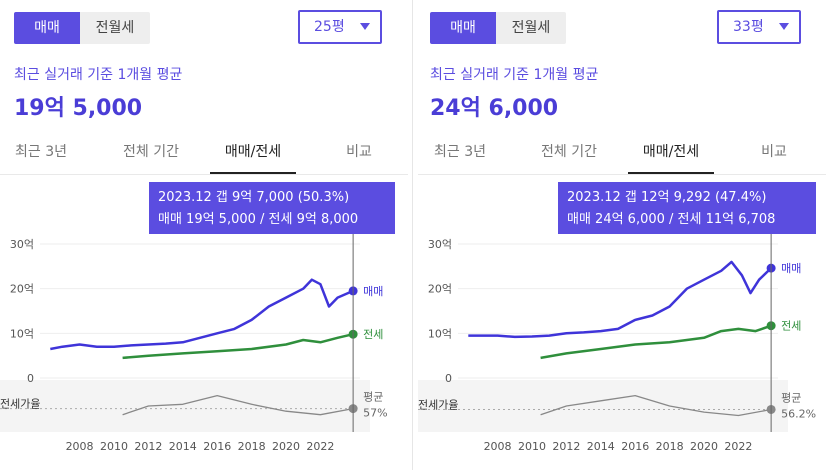 Image resolution: width=830 pixels, height=470 pixels. Describe the element at coordinates (494, 108) in the screenshot. I see `price-value: 24억 6,000` at that location.